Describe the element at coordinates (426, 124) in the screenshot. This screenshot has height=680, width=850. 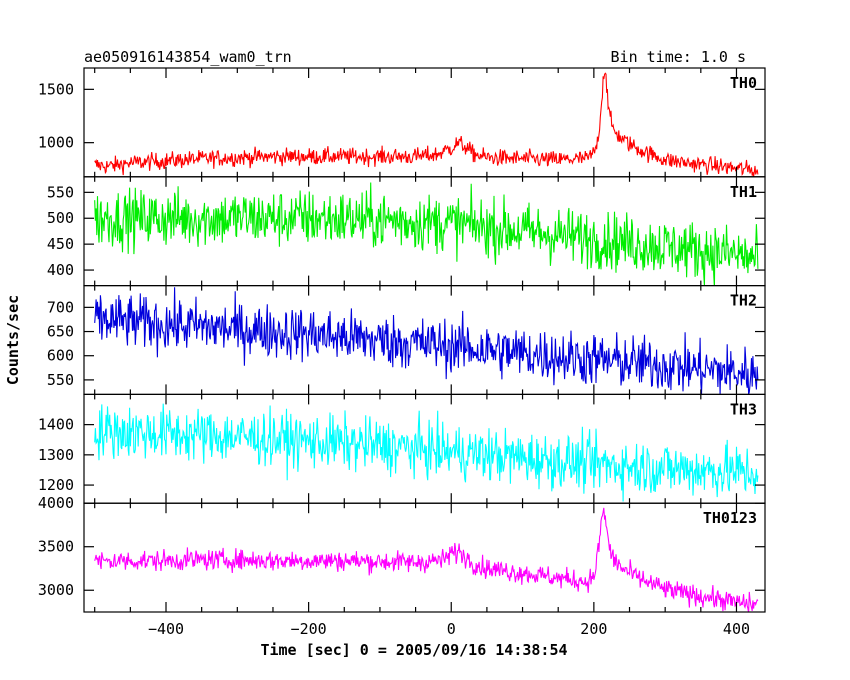
I see `series-line-th0` at that location.